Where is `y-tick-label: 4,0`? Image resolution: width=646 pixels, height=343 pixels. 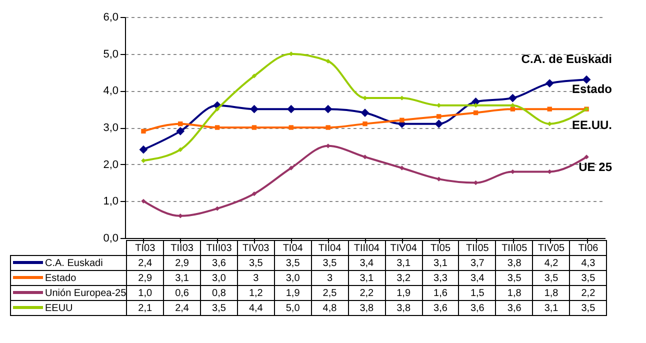
y-tick-label: 4,0 is located at coordinates (110, 91).